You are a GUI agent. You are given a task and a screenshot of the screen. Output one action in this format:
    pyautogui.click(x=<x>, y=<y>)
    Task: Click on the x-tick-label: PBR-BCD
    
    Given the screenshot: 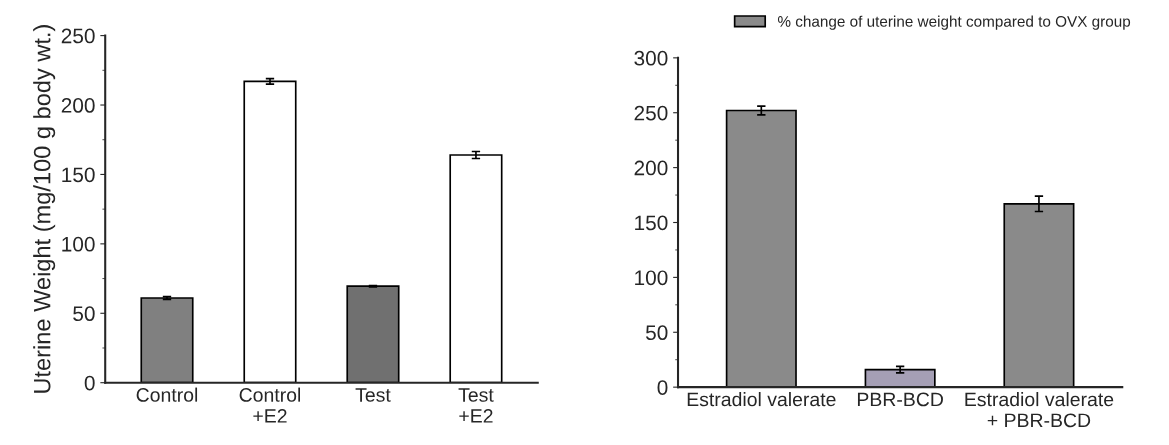 What is the action you would take?
    pyautogui.click(x=900, y=399)
    